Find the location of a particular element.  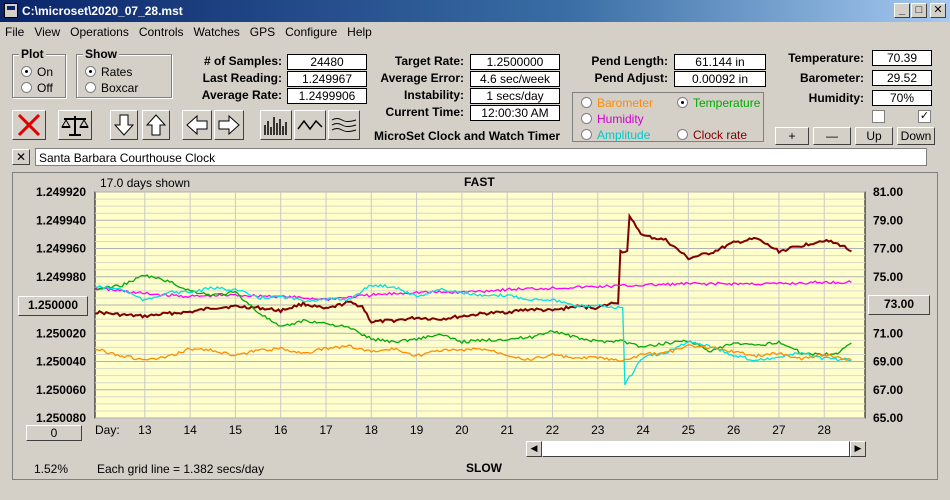

percent-label: 1.52% is located at coordinates (51, 469).